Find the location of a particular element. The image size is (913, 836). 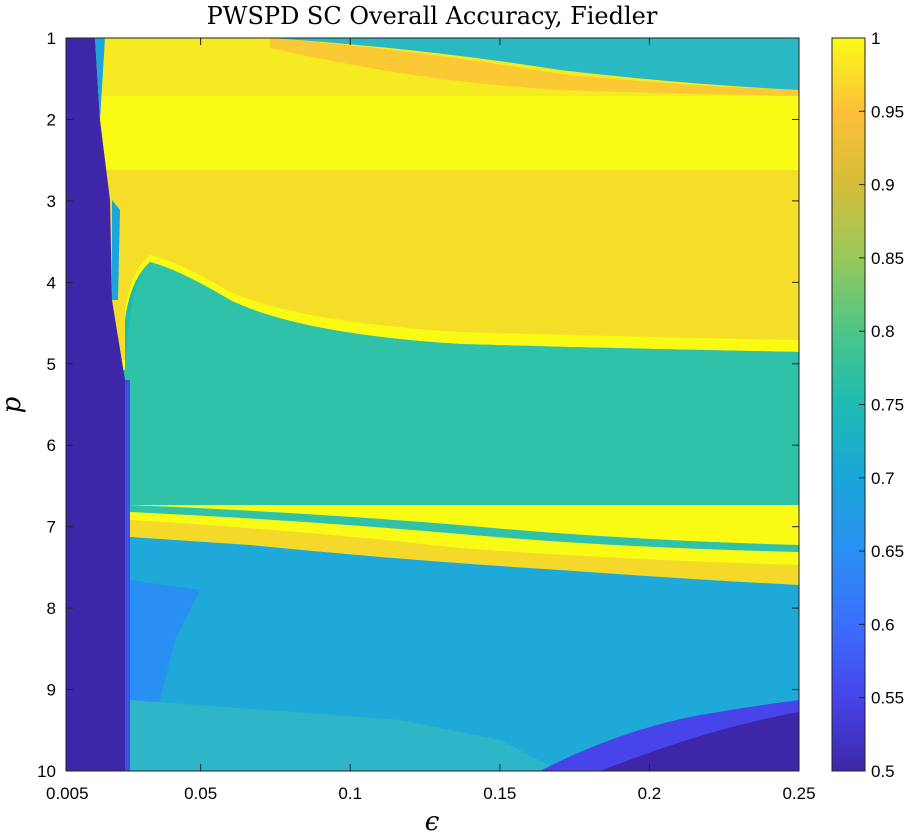

y-tick-label: 6 is located at coordinates (51, 445).